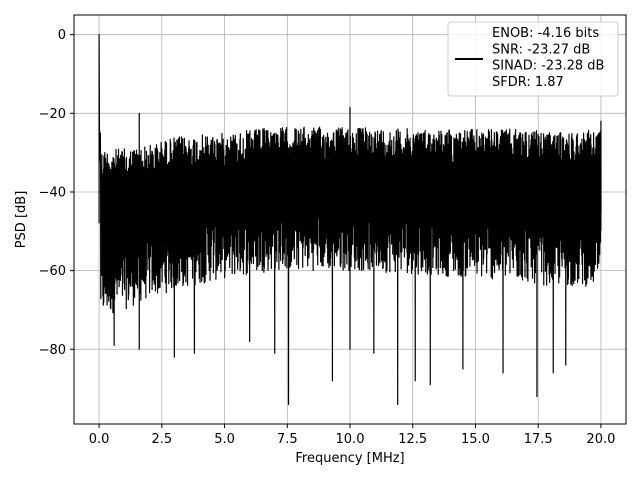 Image resolution: width=640 pixels, height=480 pixels. I want to click on x-tick-label: 0.0, so click(99, 439).